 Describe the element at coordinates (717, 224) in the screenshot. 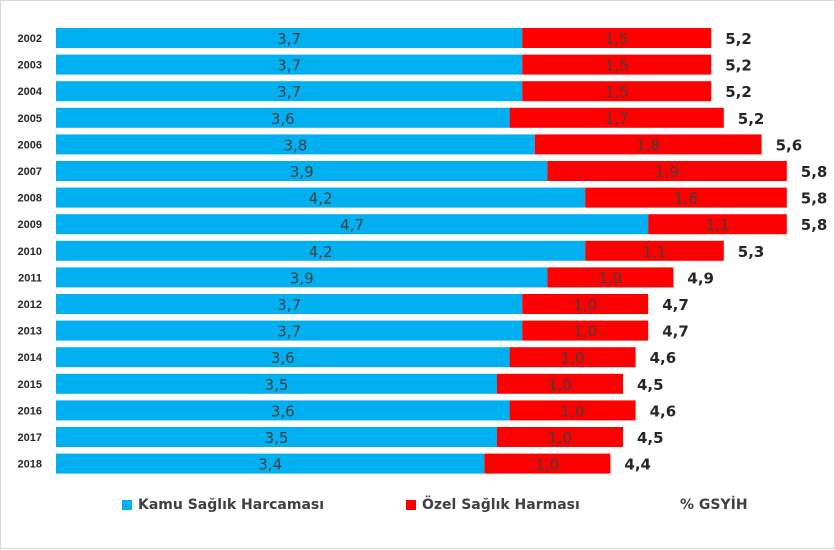

I see `bar-ozel-2009` at that location.